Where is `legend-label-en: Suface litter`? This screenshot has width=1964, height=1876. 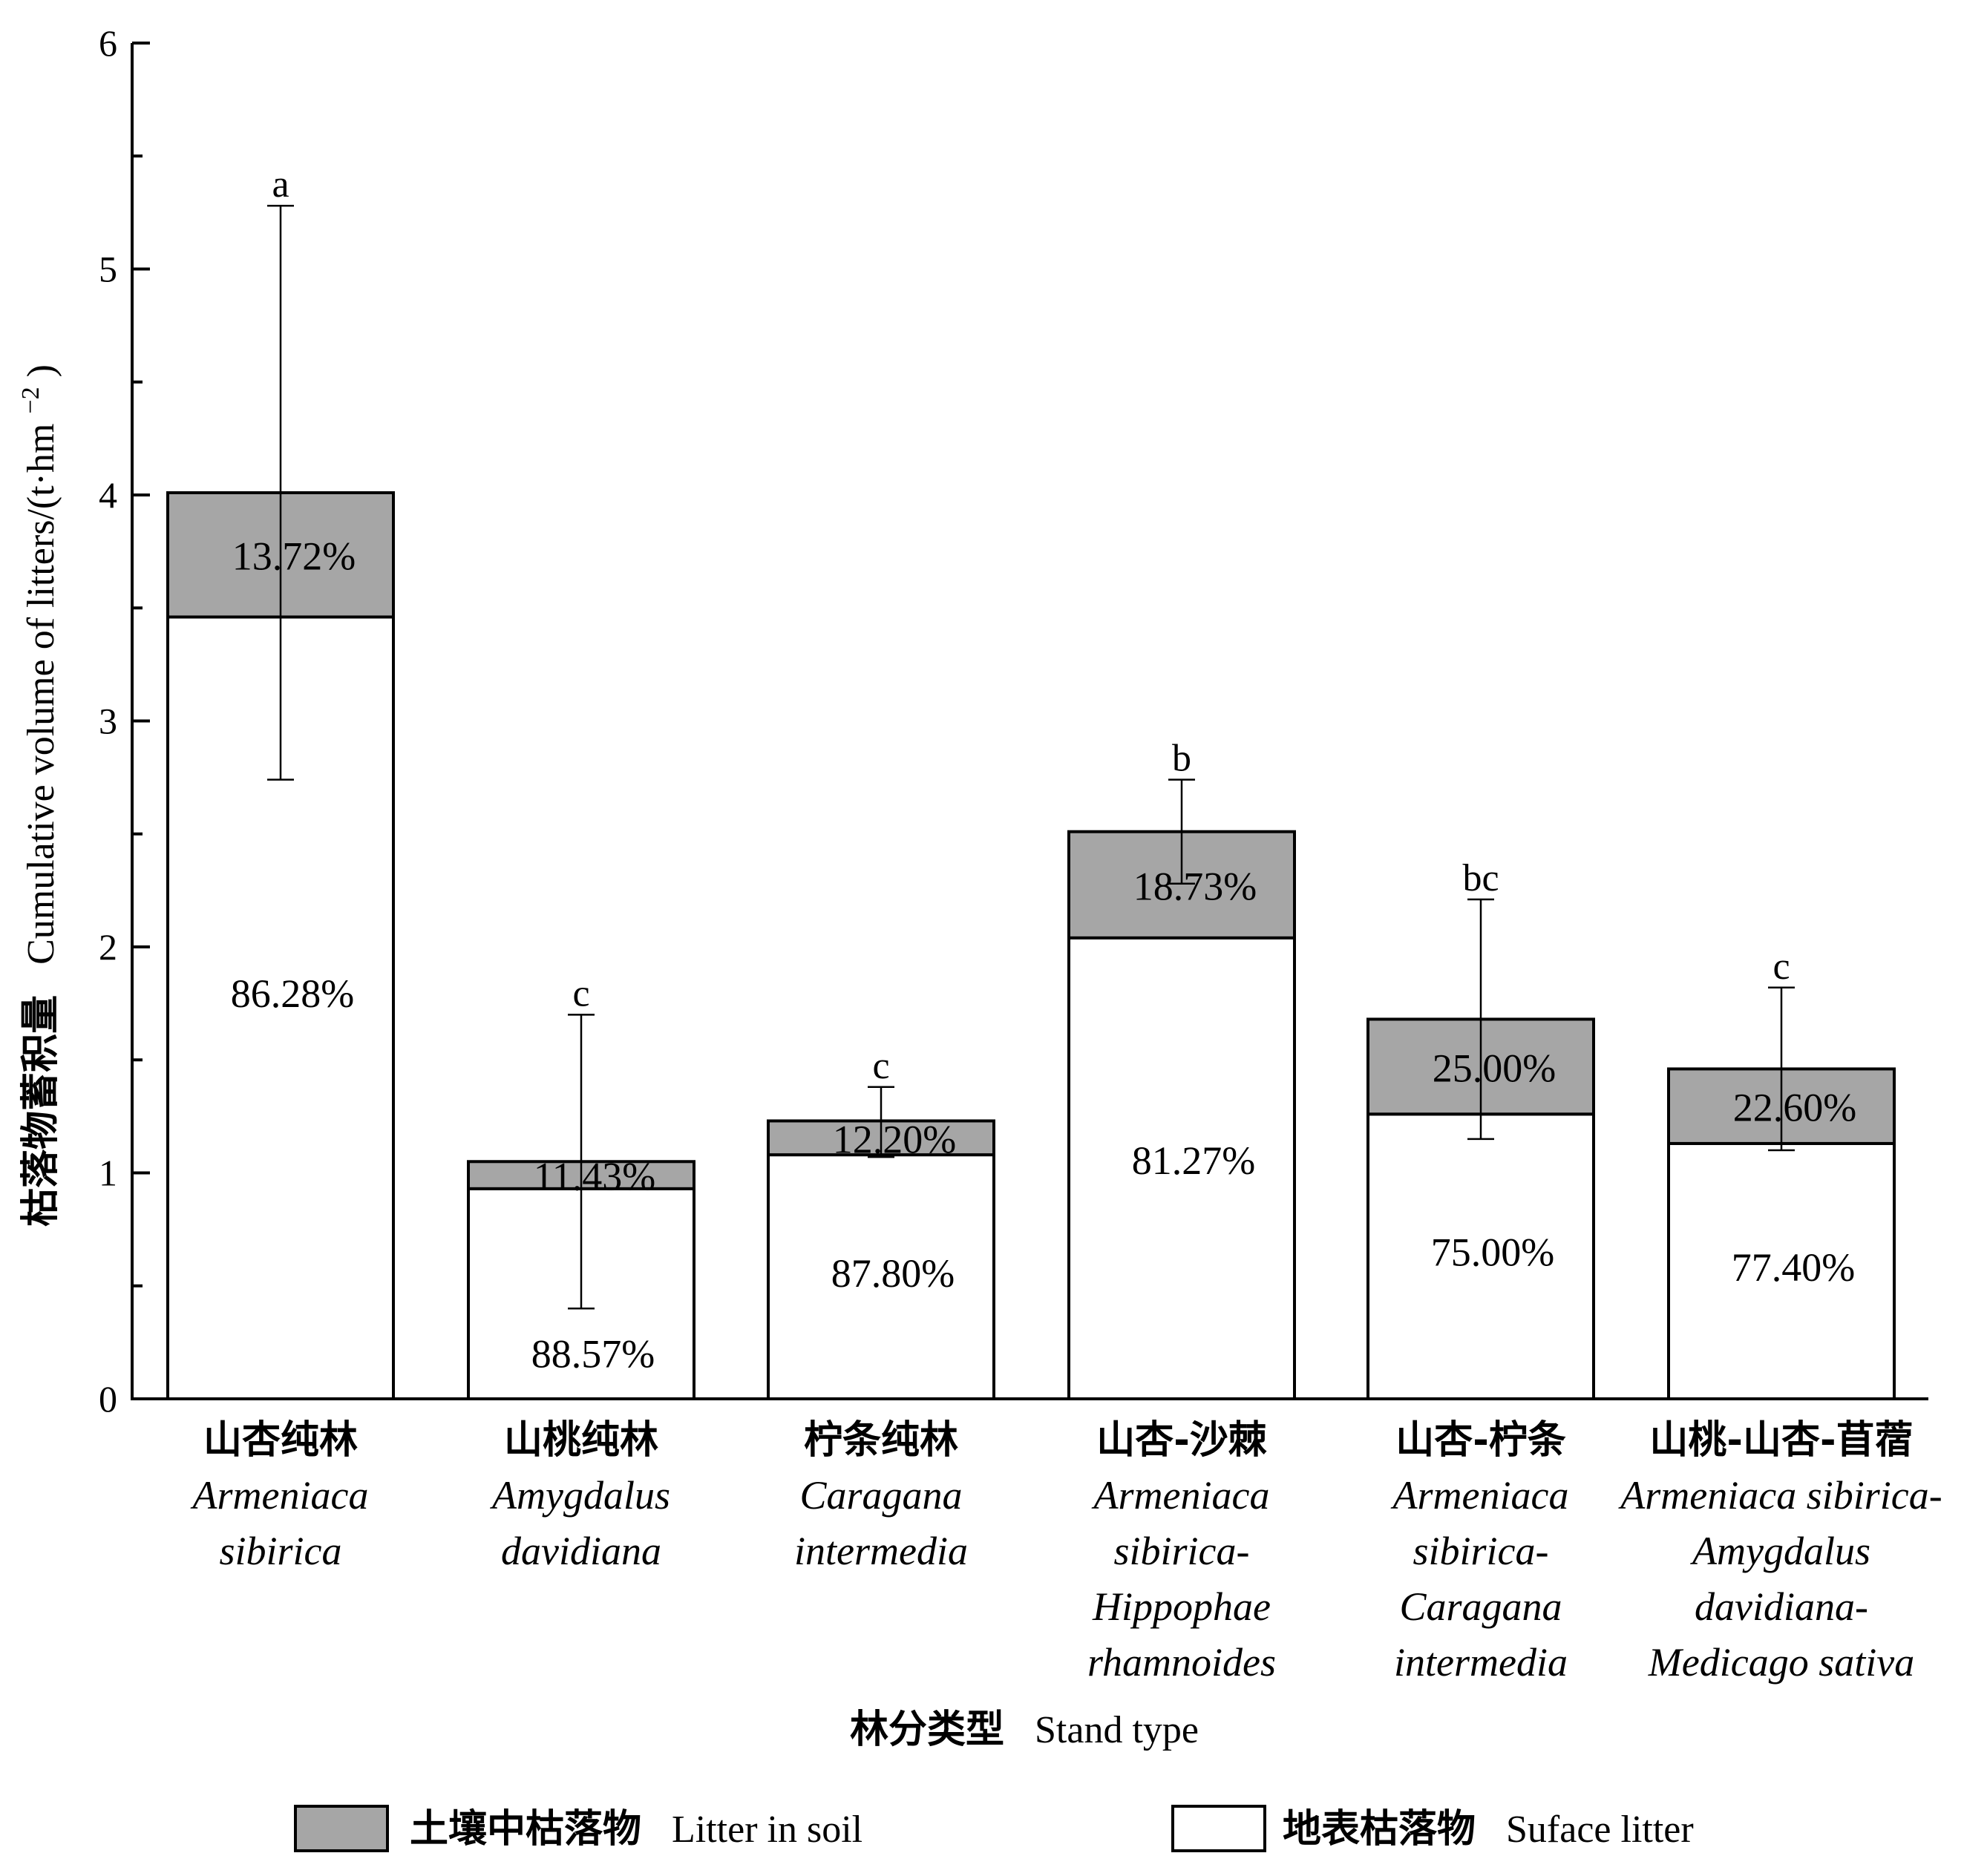
legend-label-en: Suface litter is located at coordinates (1600, 1829).